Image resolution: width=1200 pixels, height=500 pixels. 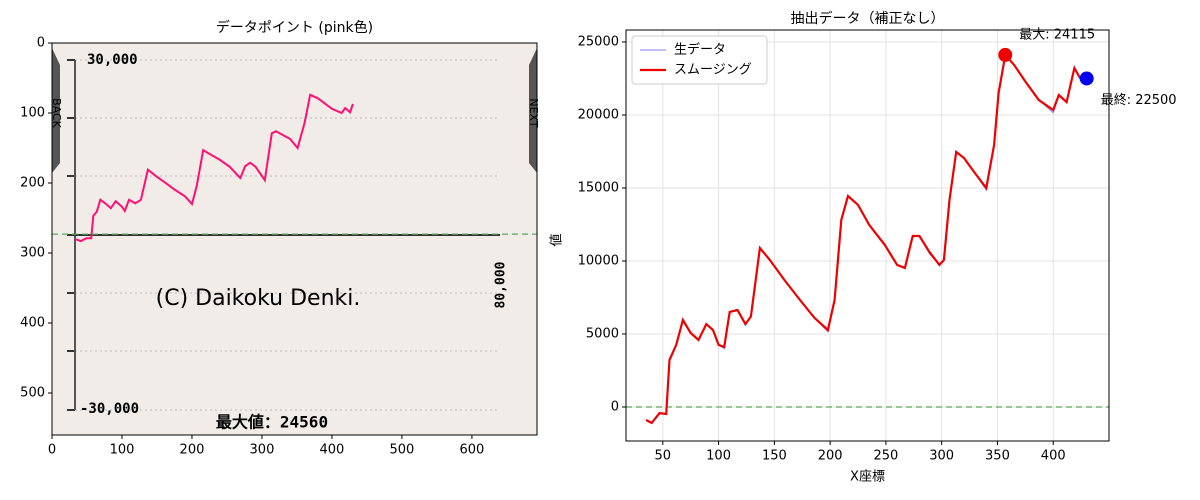 I want to click on x-tick-label: 600, so click(x=471, y=450).